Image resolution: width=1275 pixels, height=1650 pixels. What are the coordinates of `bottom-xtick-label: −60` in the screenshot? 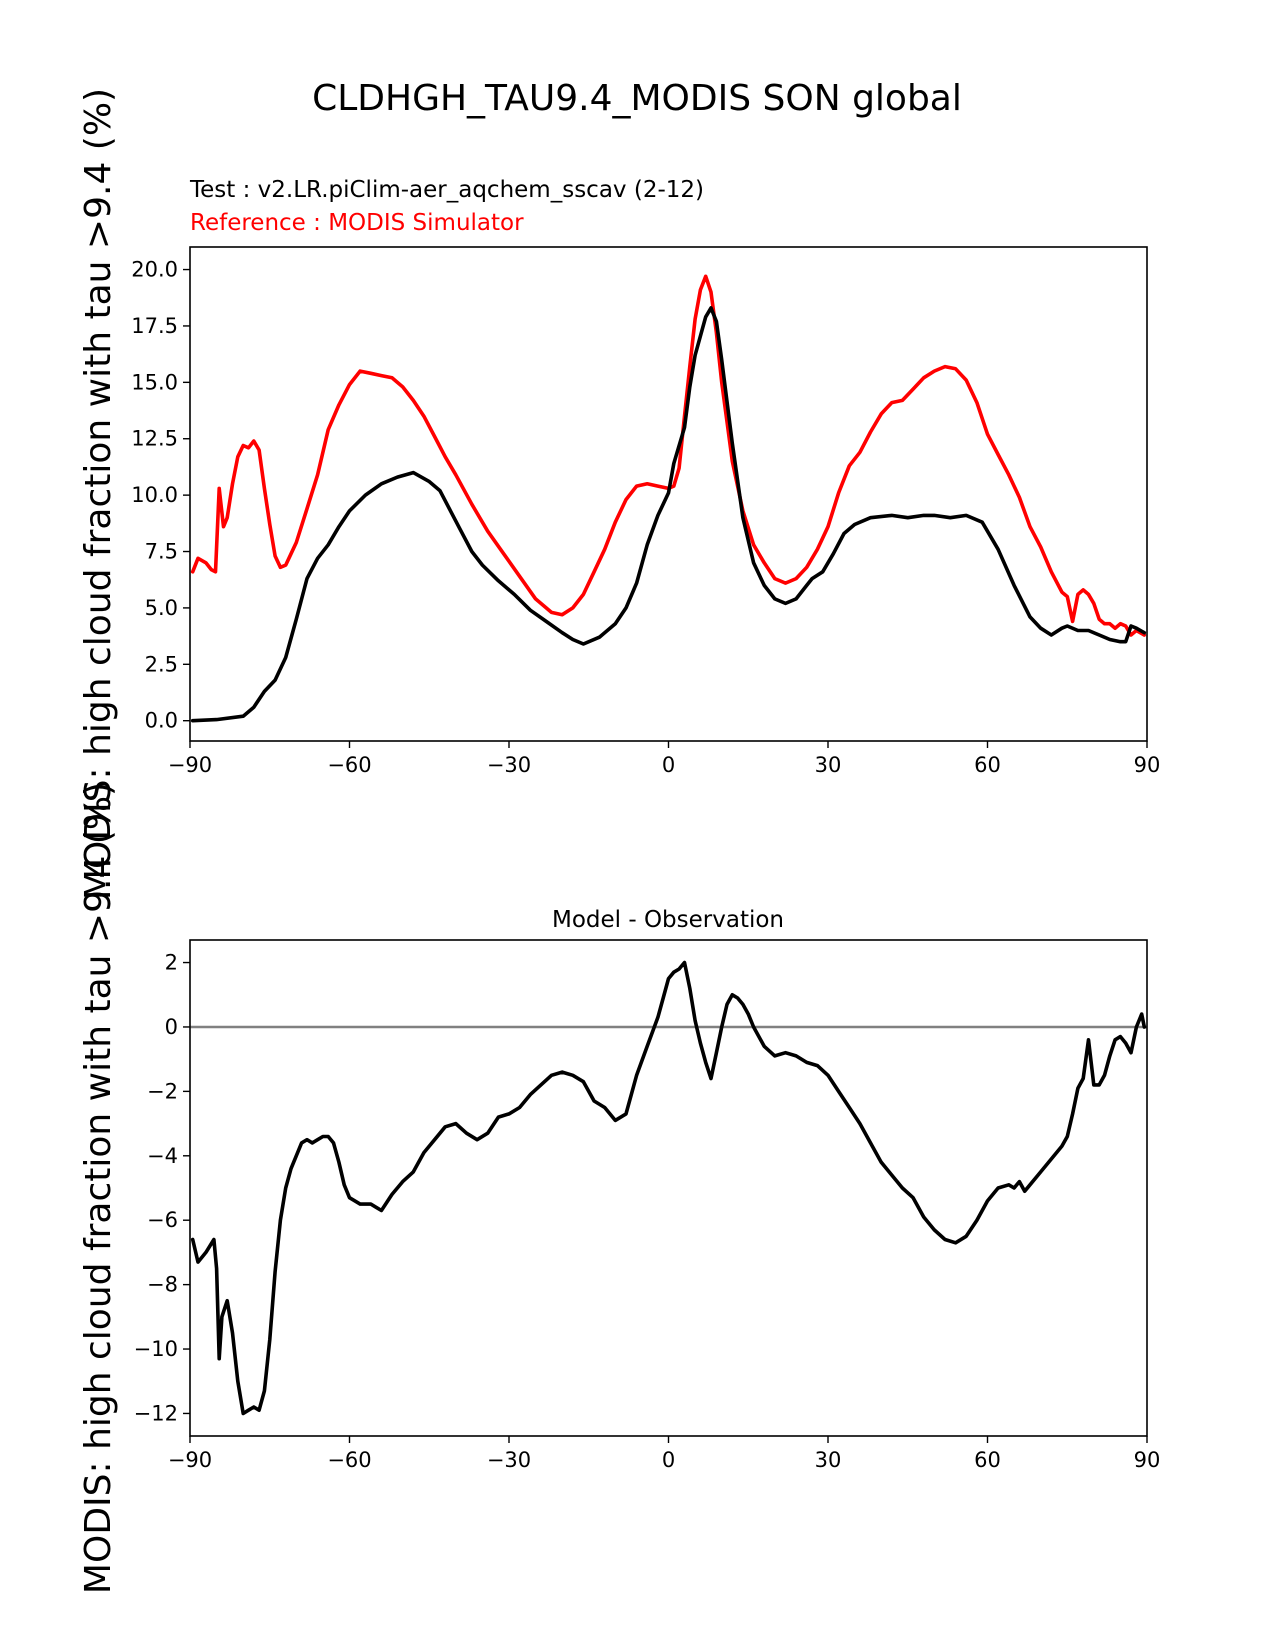 It's located at (349, 1460).